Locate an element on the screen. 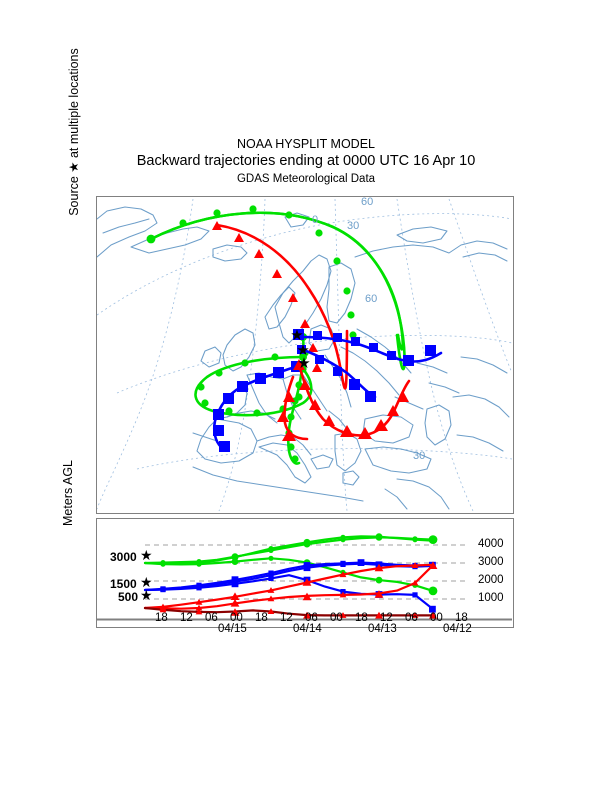  source-star-500: ★ is located at coordinates (146, 595).